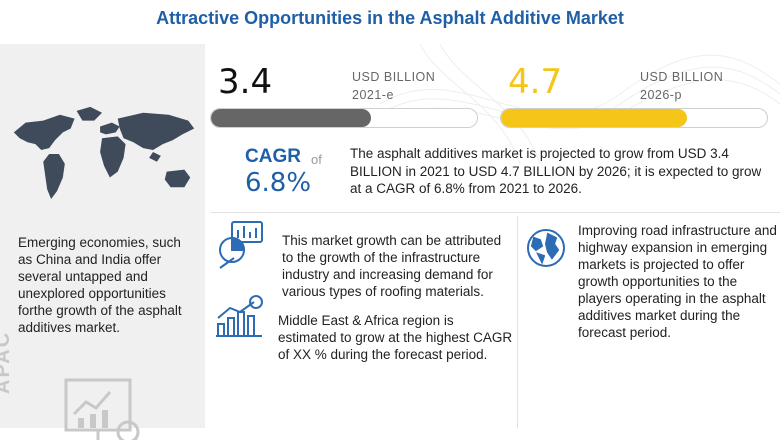 The height and width of the screenshot is (440, 780). What do you see at coordinates (316, 159) in the screenshot?
I see `cagr-of: of` at bounding box center [316, 159].